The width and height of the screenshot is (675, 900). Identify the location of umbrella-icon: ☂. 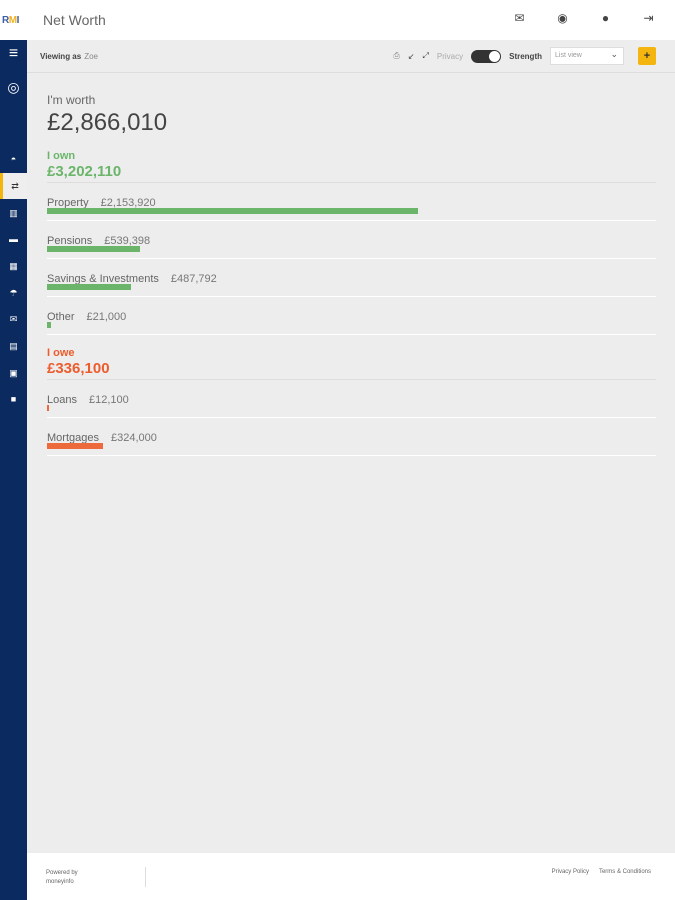
(13, 293).